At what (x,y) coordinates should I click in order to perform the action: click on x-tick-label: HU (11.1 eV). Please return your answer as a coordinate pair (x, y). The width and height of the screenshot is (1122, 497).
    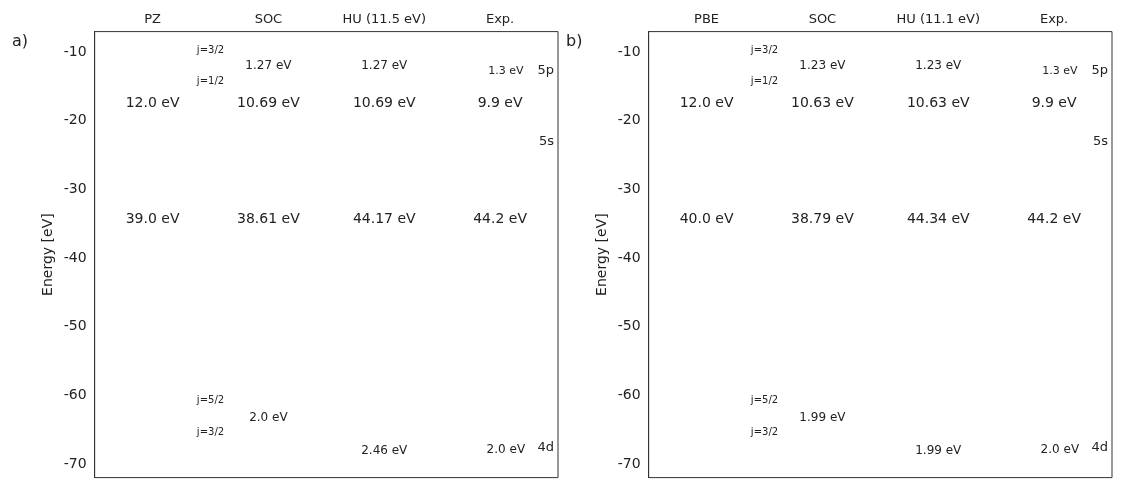
    Looking at the image, I should click on (938, 19).